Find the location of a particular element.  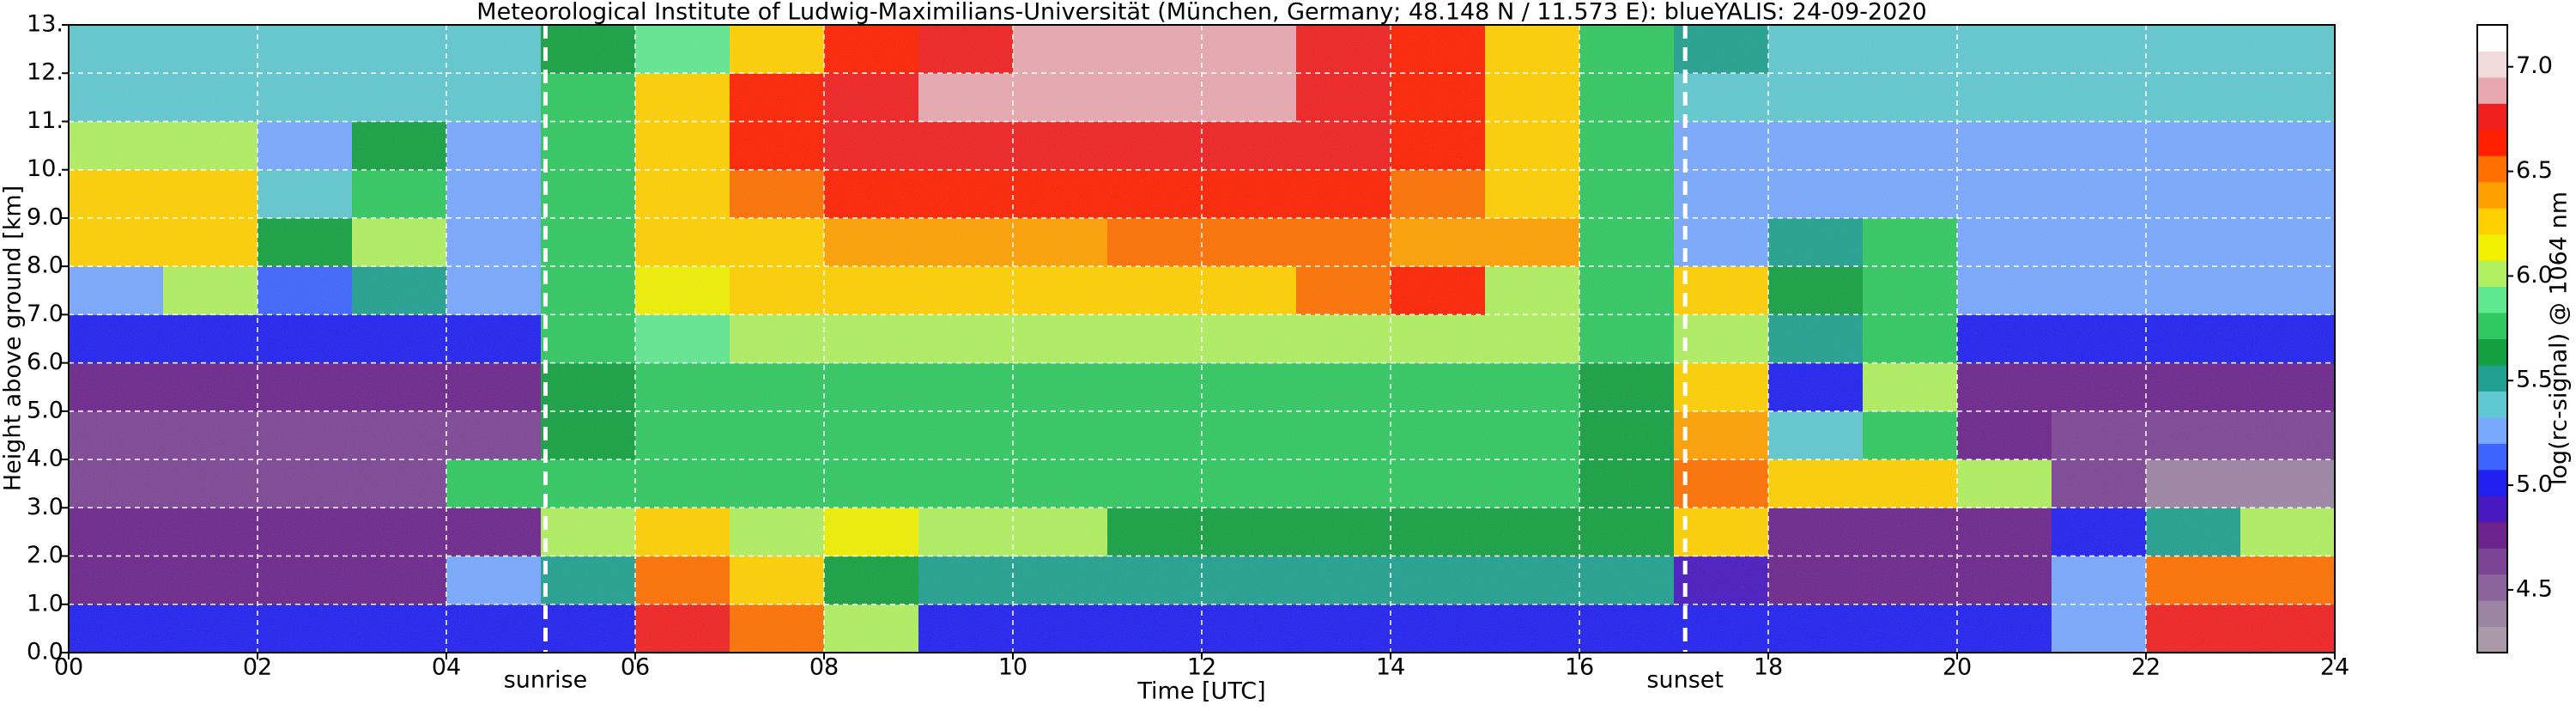

colorbar-tick-label: 7.0 is located at coordinates (2534, 66).